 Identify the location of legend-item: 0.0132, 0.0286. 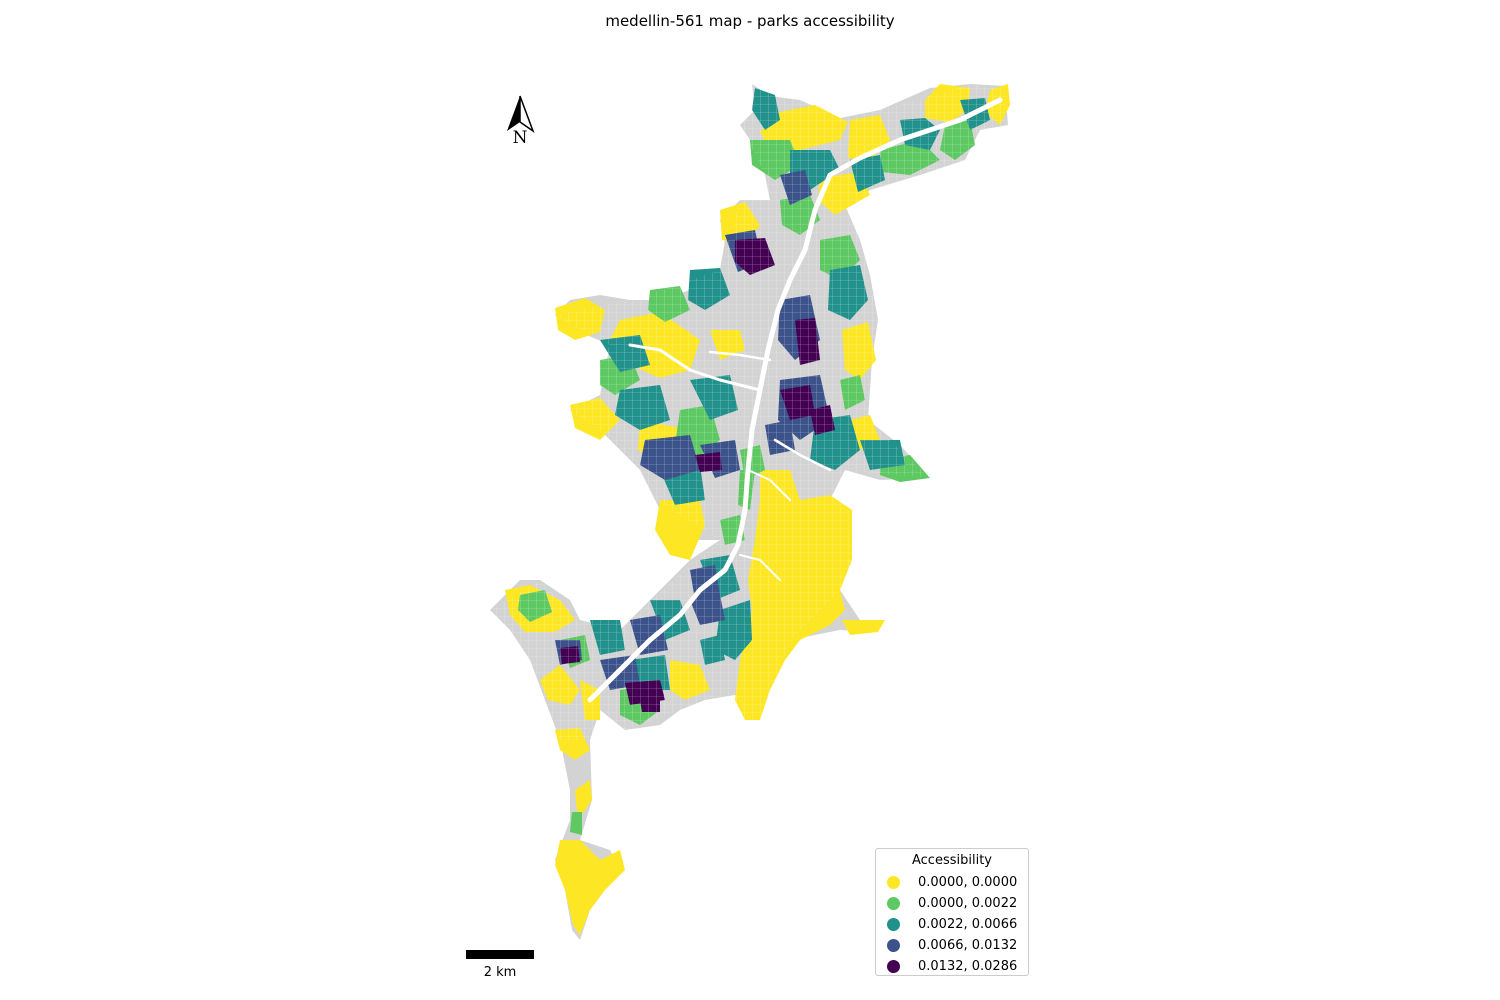
(952, 966).